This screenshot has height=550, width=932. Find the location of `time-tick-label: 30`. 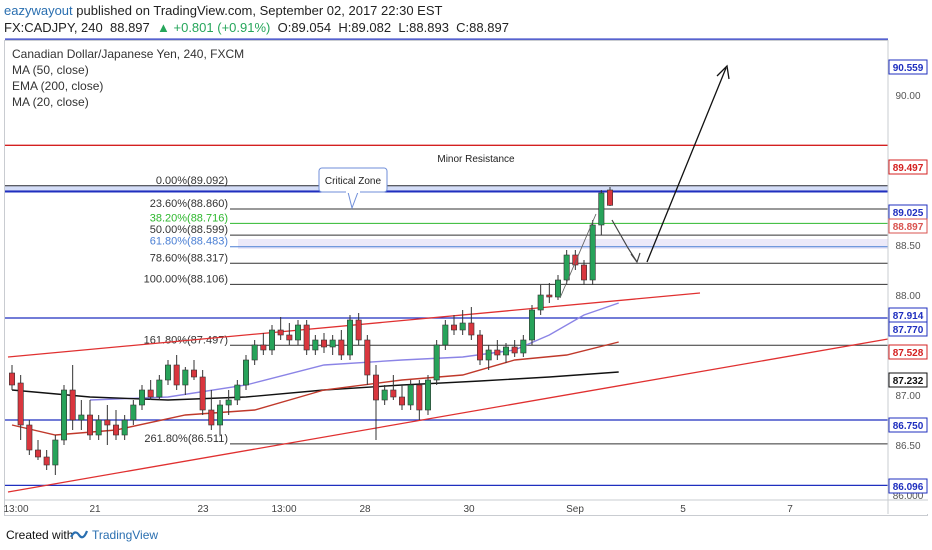

time-tick-label: 30 is located at coordinates (469, 509).